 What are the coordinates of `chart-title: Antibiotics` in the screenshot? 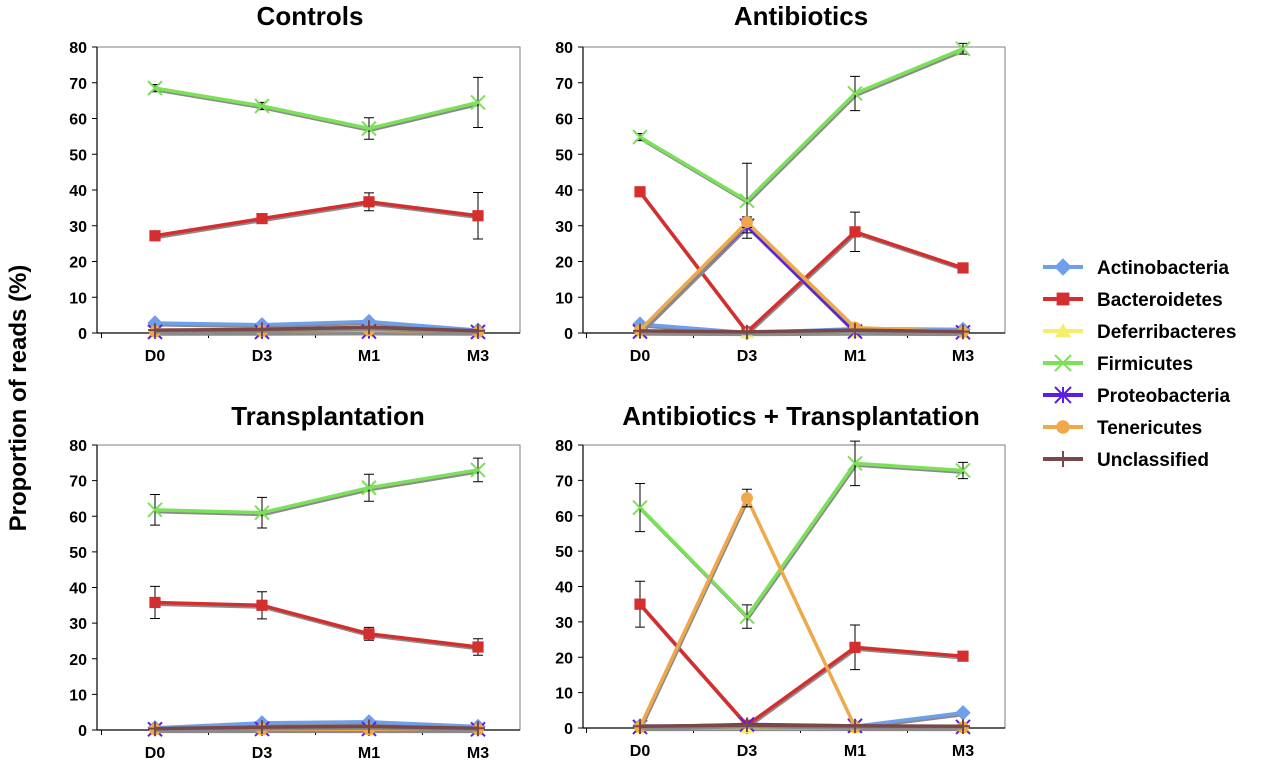 It's located at (801, 16).